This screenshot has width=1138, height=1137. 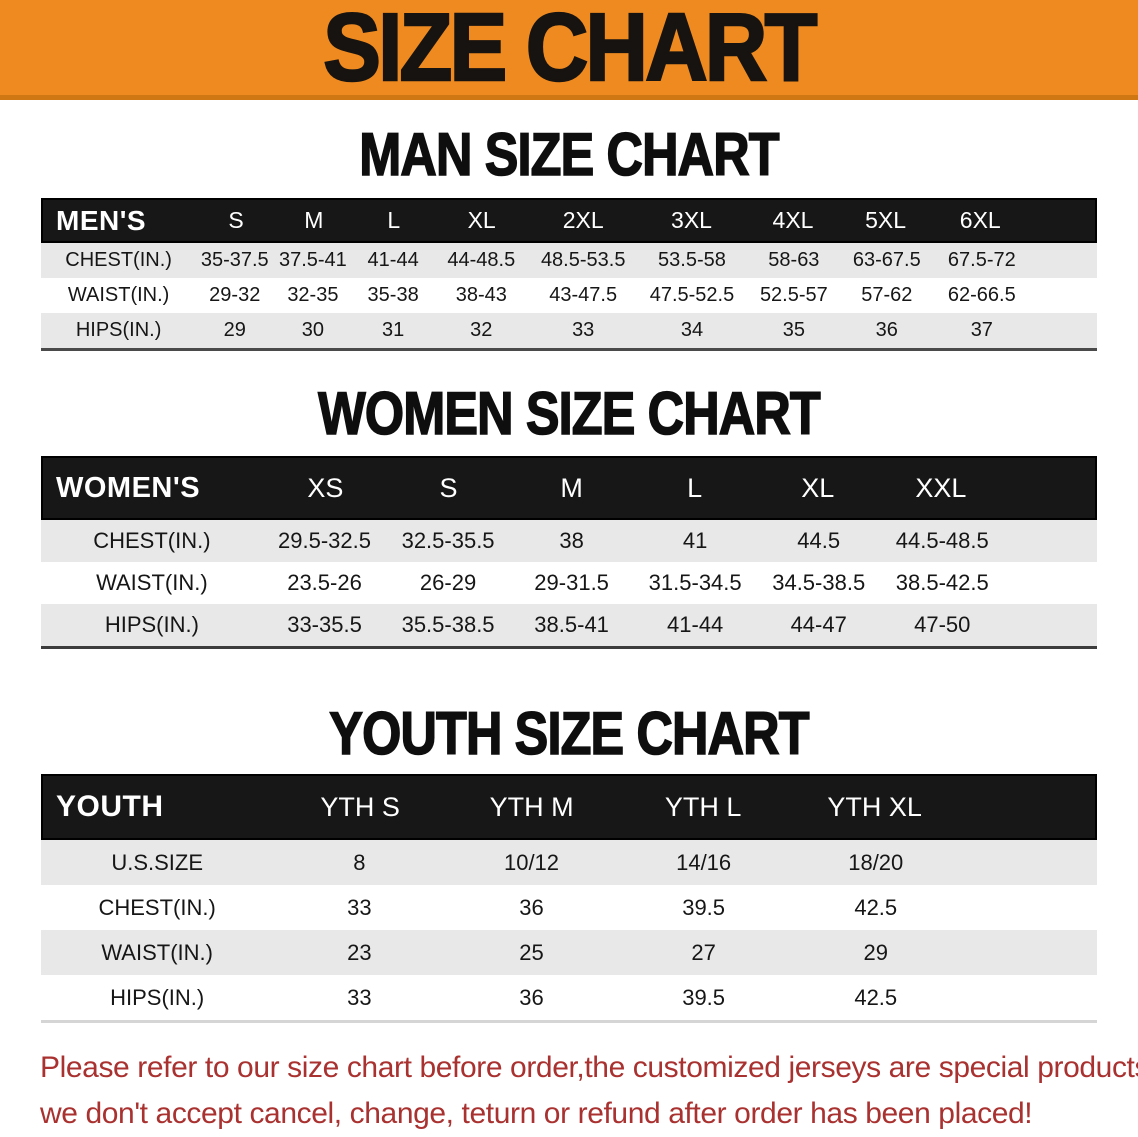 I want to click on table-row: HIPS(IN.) 33 36 39.5 42.5, so click(x=569, y=997).